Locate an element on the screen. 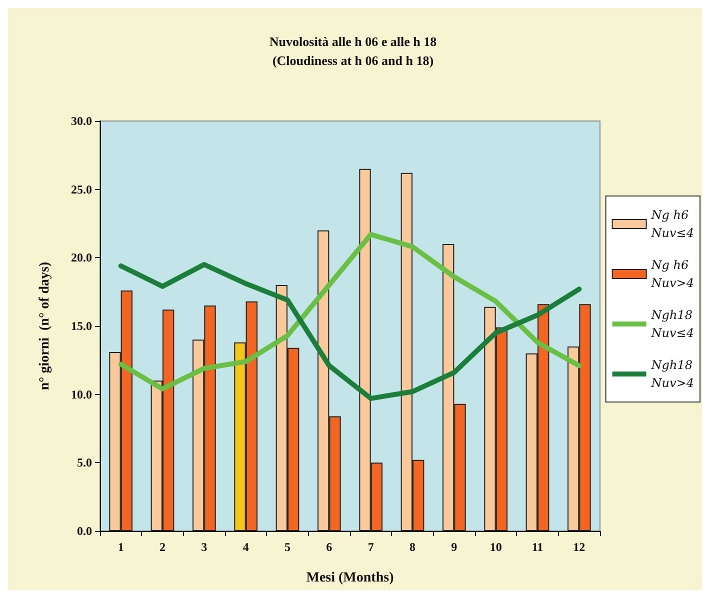 The height and width of the screenshot is (598, 710). x-tick-label: 5 is located at coordinates (287, 547).